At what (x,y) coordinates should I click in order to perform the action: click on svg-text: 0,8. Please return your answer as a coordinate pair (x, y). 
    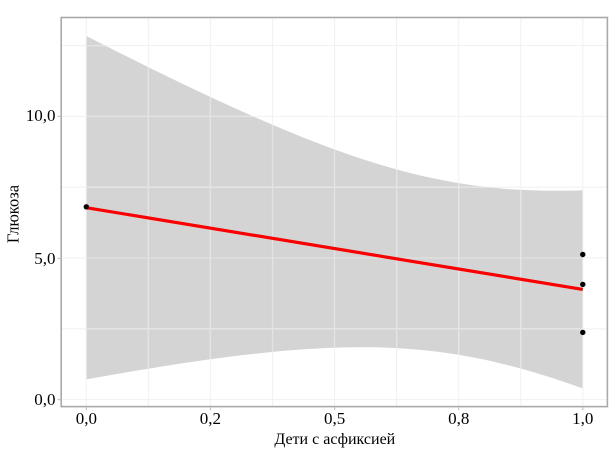
    Looking at the image, I should click on (458, 418).